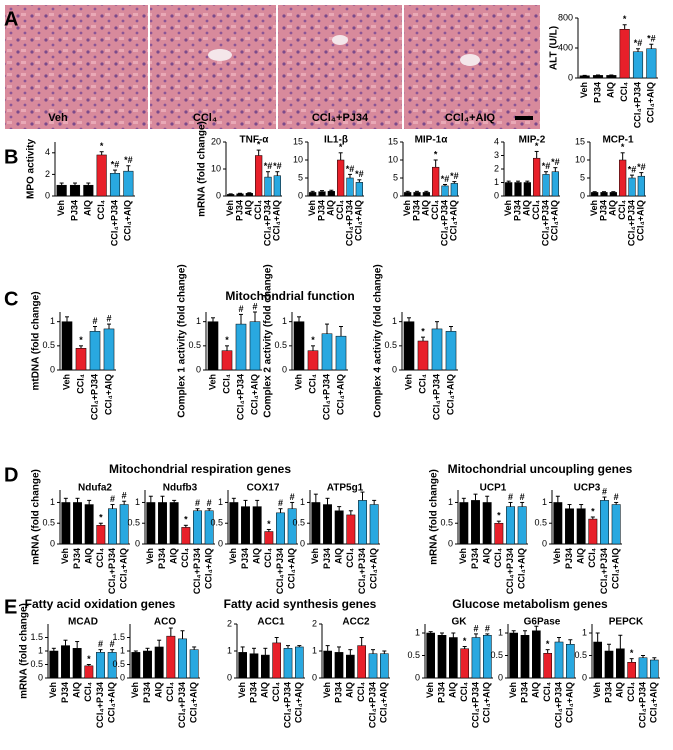 Image resolution: width=673 pixels, height=750 pixels. What do you see at coordinates (345, 488) in the screenshot?
I see `chart-title: ATP5g1` at bounding box center [345, 488].